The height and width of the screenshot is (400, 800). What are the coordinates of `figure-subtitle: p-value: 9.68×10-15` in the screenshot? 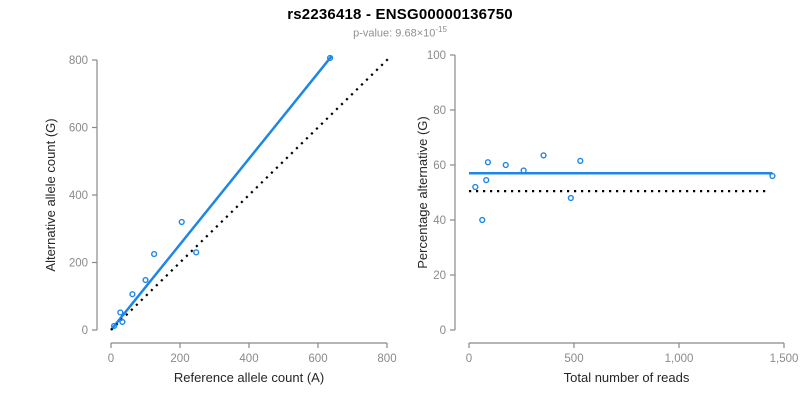 It's located at (400, 32).